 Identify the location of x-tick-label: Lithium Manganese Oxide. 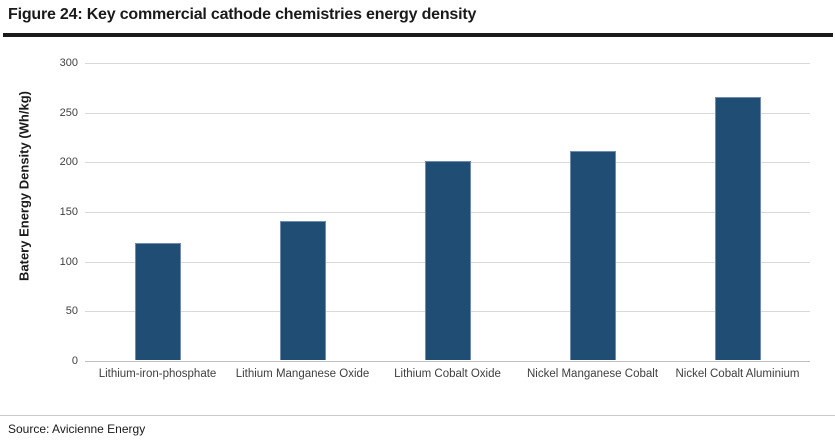
(302, 374).